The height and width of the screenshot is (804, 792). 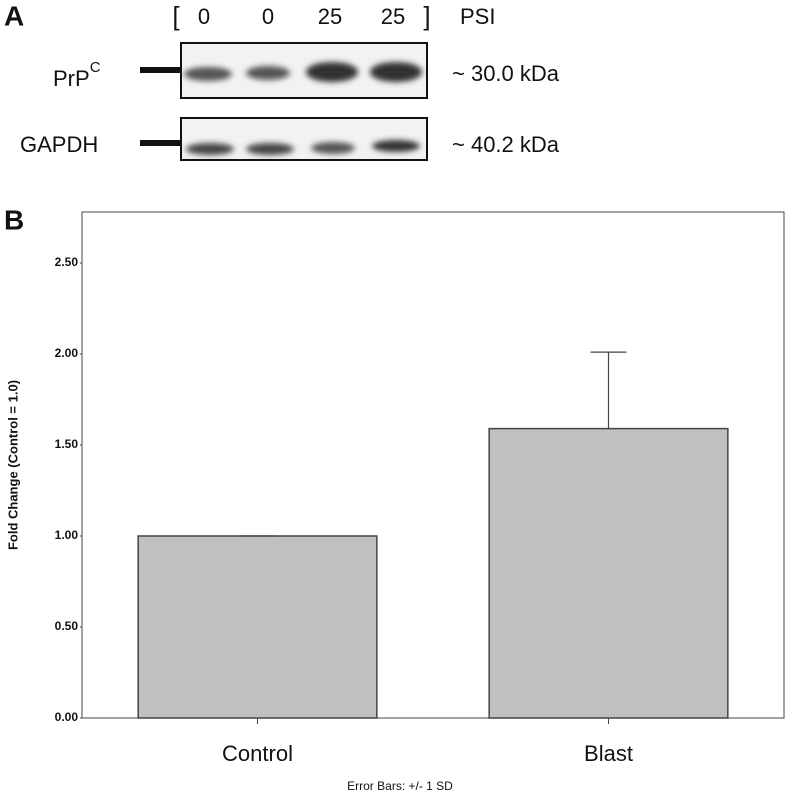 I want to click on y-tick-label: 1.50, so click(x=67, y=444).